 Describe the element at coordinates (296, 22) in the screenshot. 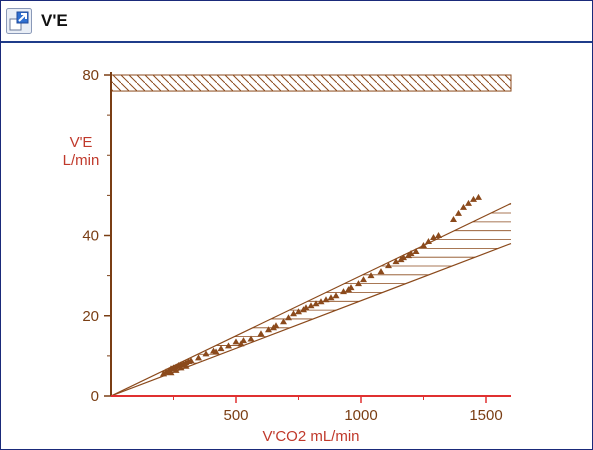

I see `window-titlebar: V'E` at that location.